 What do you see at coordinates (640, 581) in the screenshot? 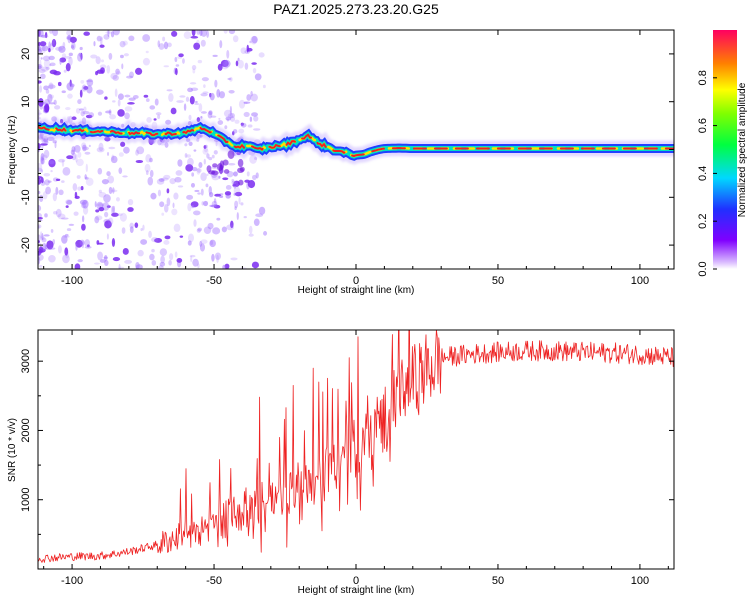
I see `snr-xtick-label: 100` at bounding box center [640, 581].